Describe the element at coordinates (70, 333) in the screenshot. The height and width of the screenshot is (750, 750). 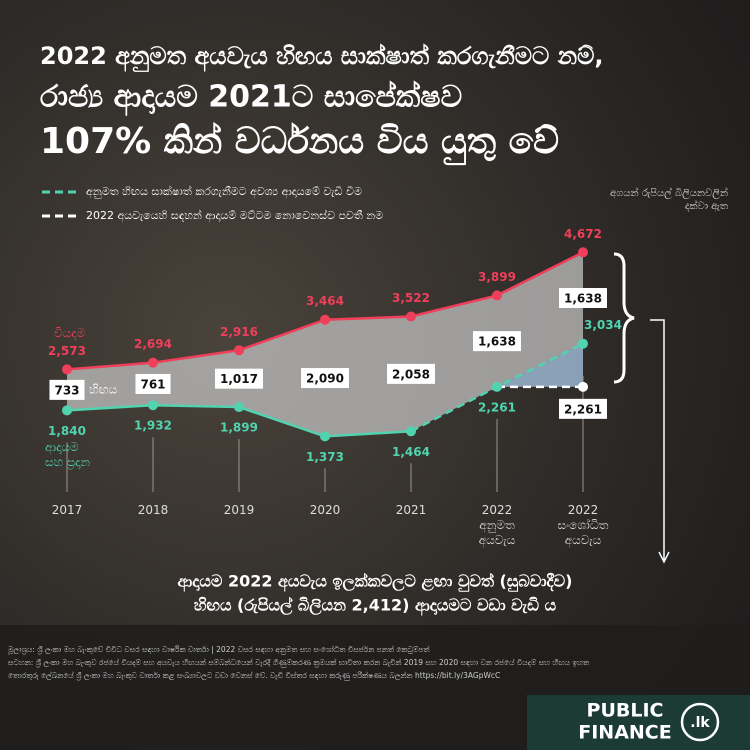
I see `series-name: වියදම` at that location.